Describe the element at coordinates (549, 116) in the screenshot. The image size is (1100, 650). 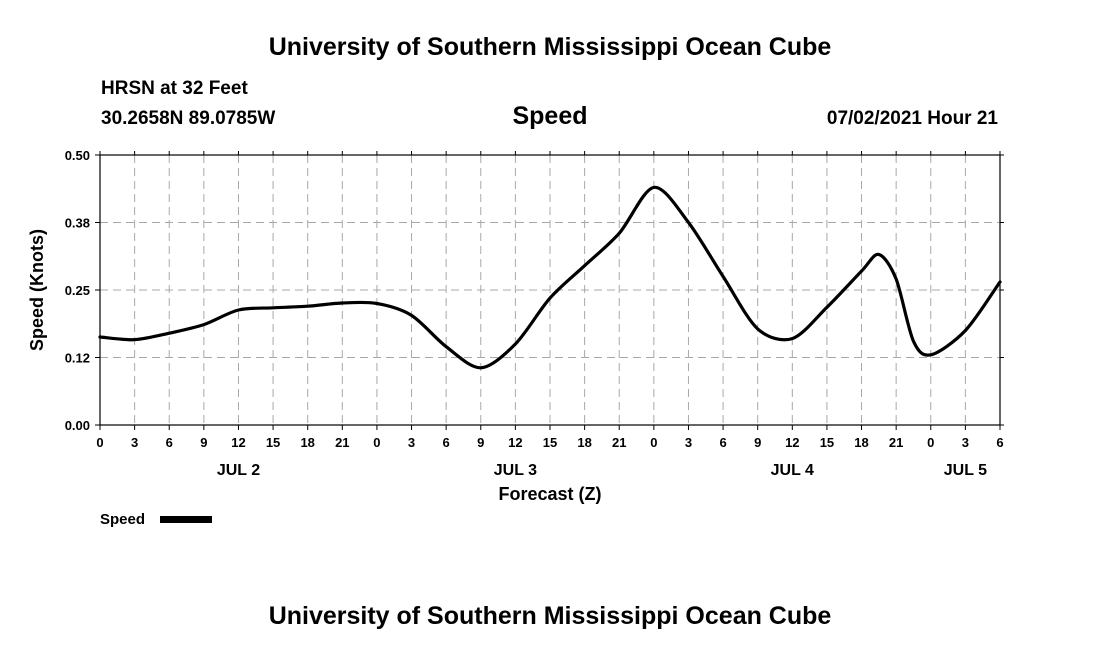
I see `variable-title: Speed` at that location.